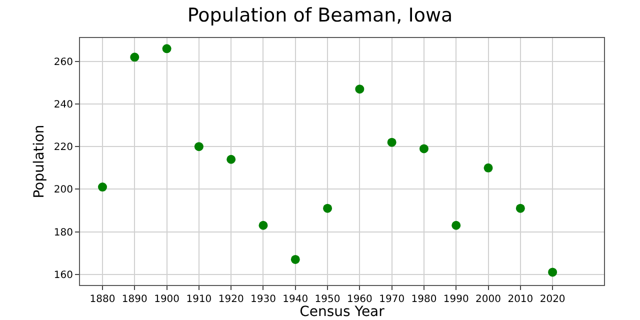 Image resolution: width=640 pixels, height=320 pixels. Describe the element at coordinates (135, 299) in the screenshot. I see `x-tick-label: 1890` at that location.